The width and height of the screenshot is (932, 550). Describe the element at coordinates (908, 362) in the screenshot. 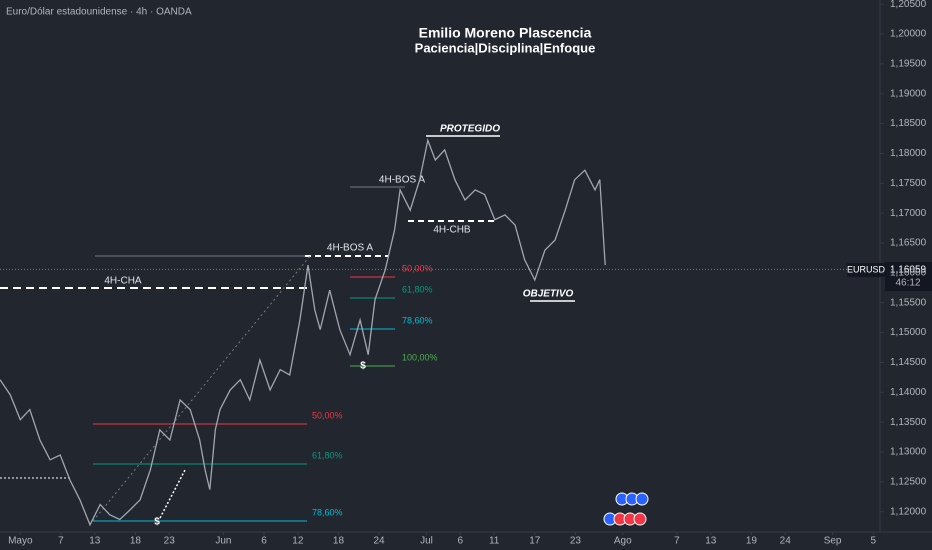

I see `y-tick-label: 1,14500` at that location.